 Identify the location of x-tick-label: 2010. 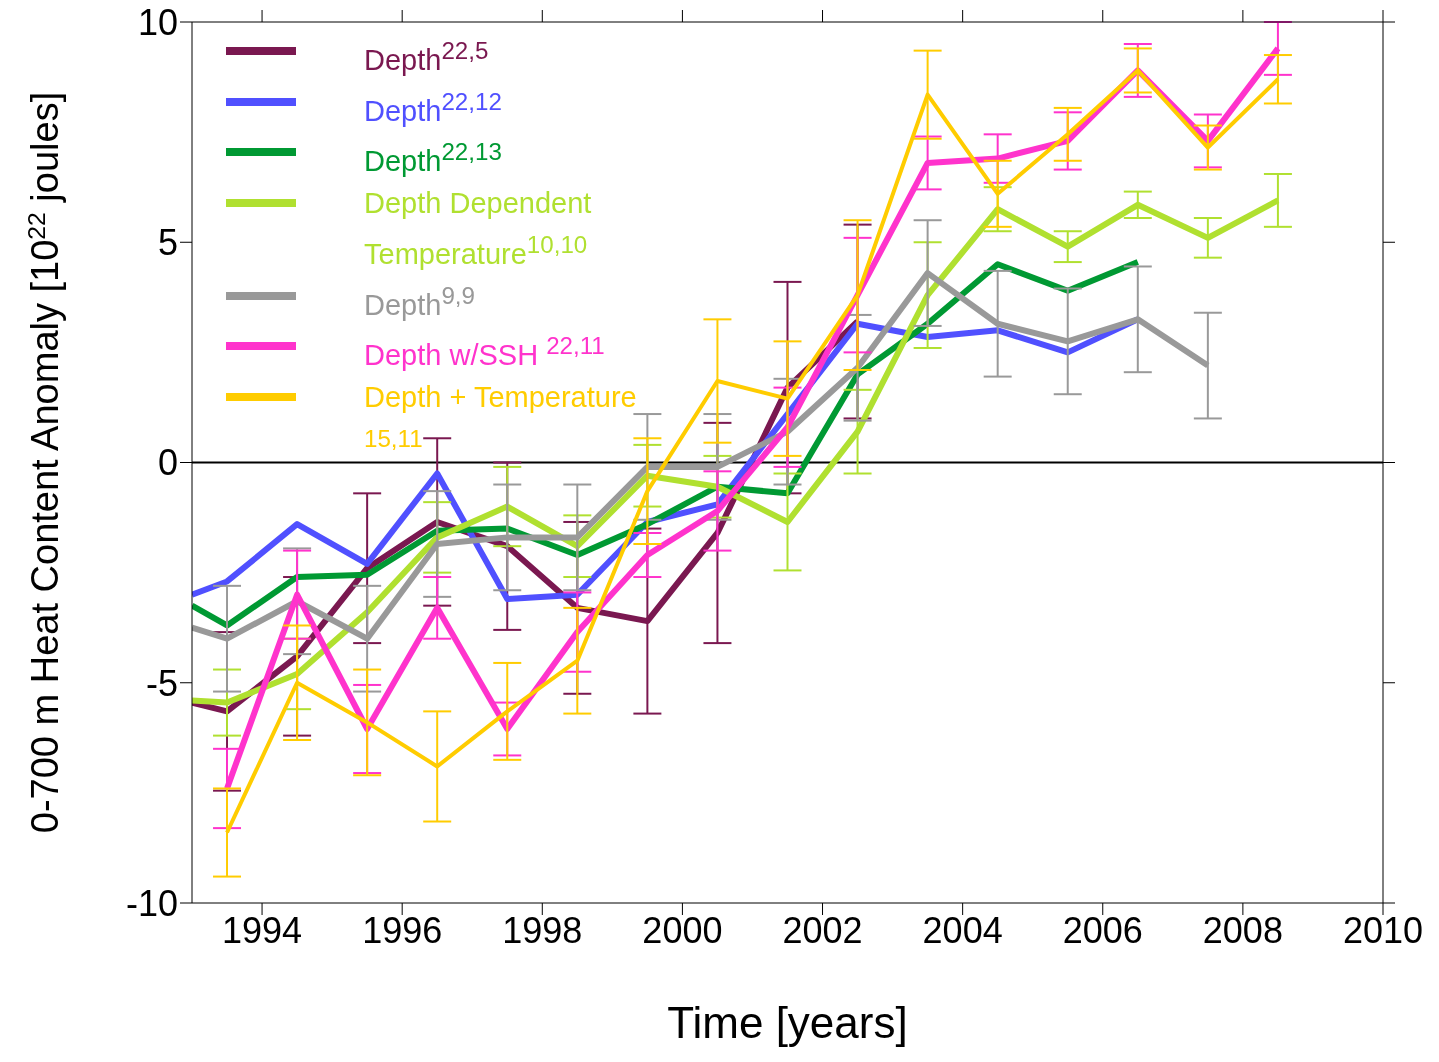
(1383, 930).